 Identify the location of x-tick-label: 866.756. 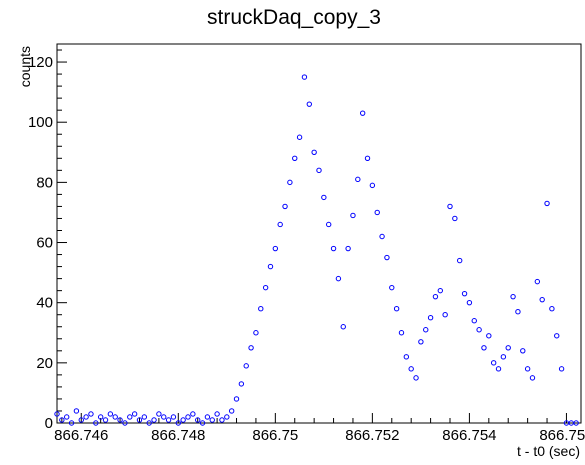
(562, 435).